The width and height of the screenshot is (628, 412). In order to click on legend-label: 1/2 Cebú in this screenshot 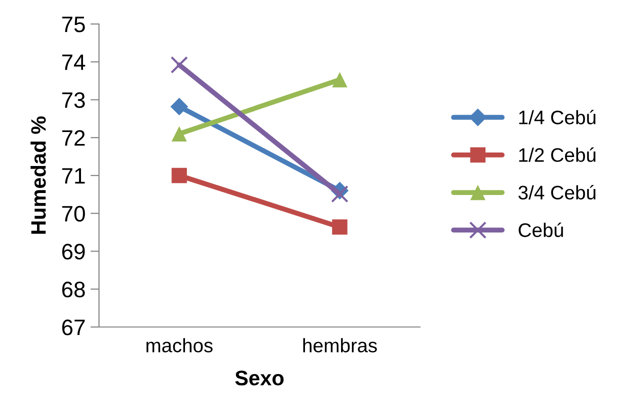, I will do `click(557, 154)`.